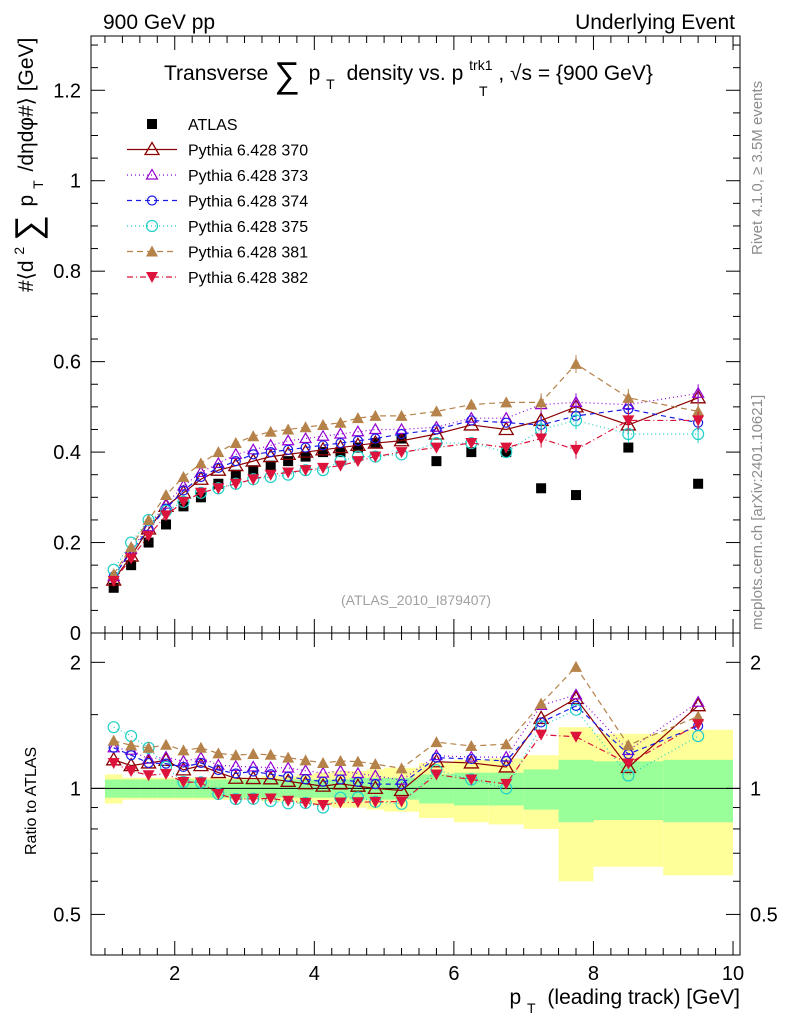  Describe the element at coordinates (217, 227) in the screenshot. I see `legend-entry: Pythia 6.428 375` at that location.